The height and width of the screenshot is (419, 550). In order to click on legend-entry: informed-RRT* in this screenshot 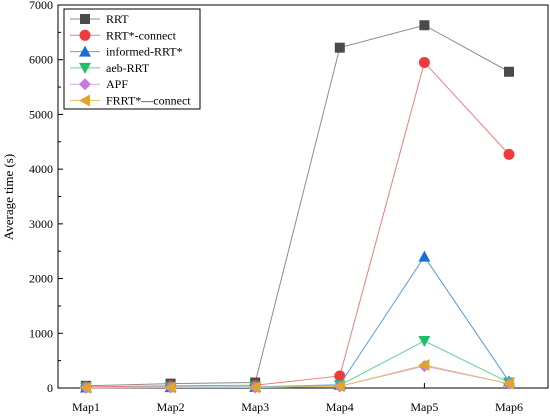, I will do `click(126, 52)`.